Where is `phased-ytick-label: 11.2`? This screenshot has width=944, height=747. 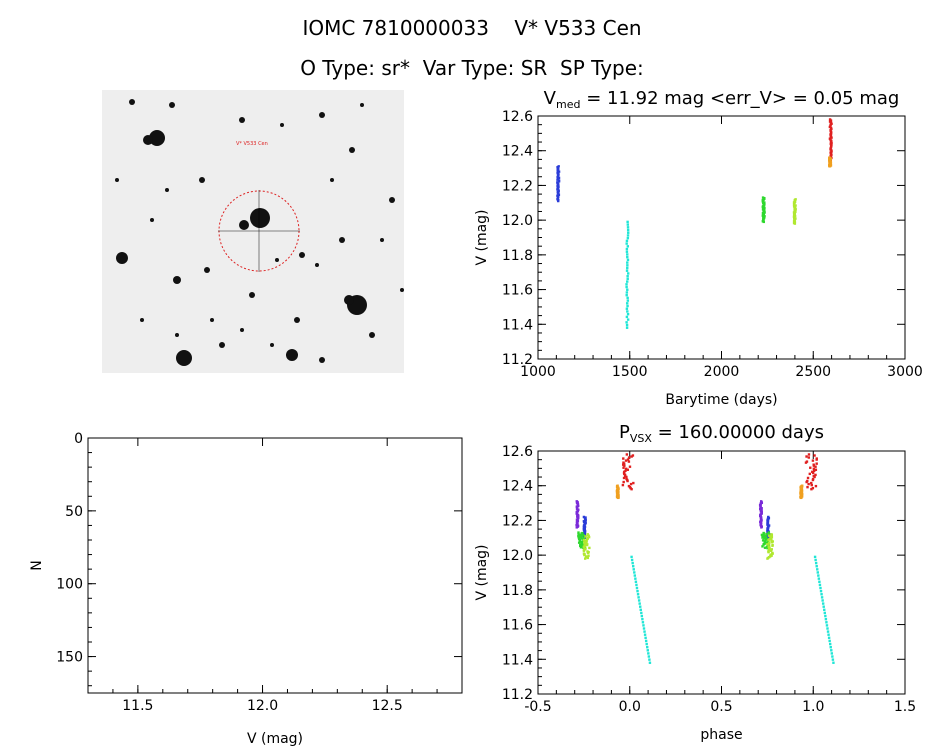 phased-ytick-label: 11.2 is located at coordinates (517, 695).